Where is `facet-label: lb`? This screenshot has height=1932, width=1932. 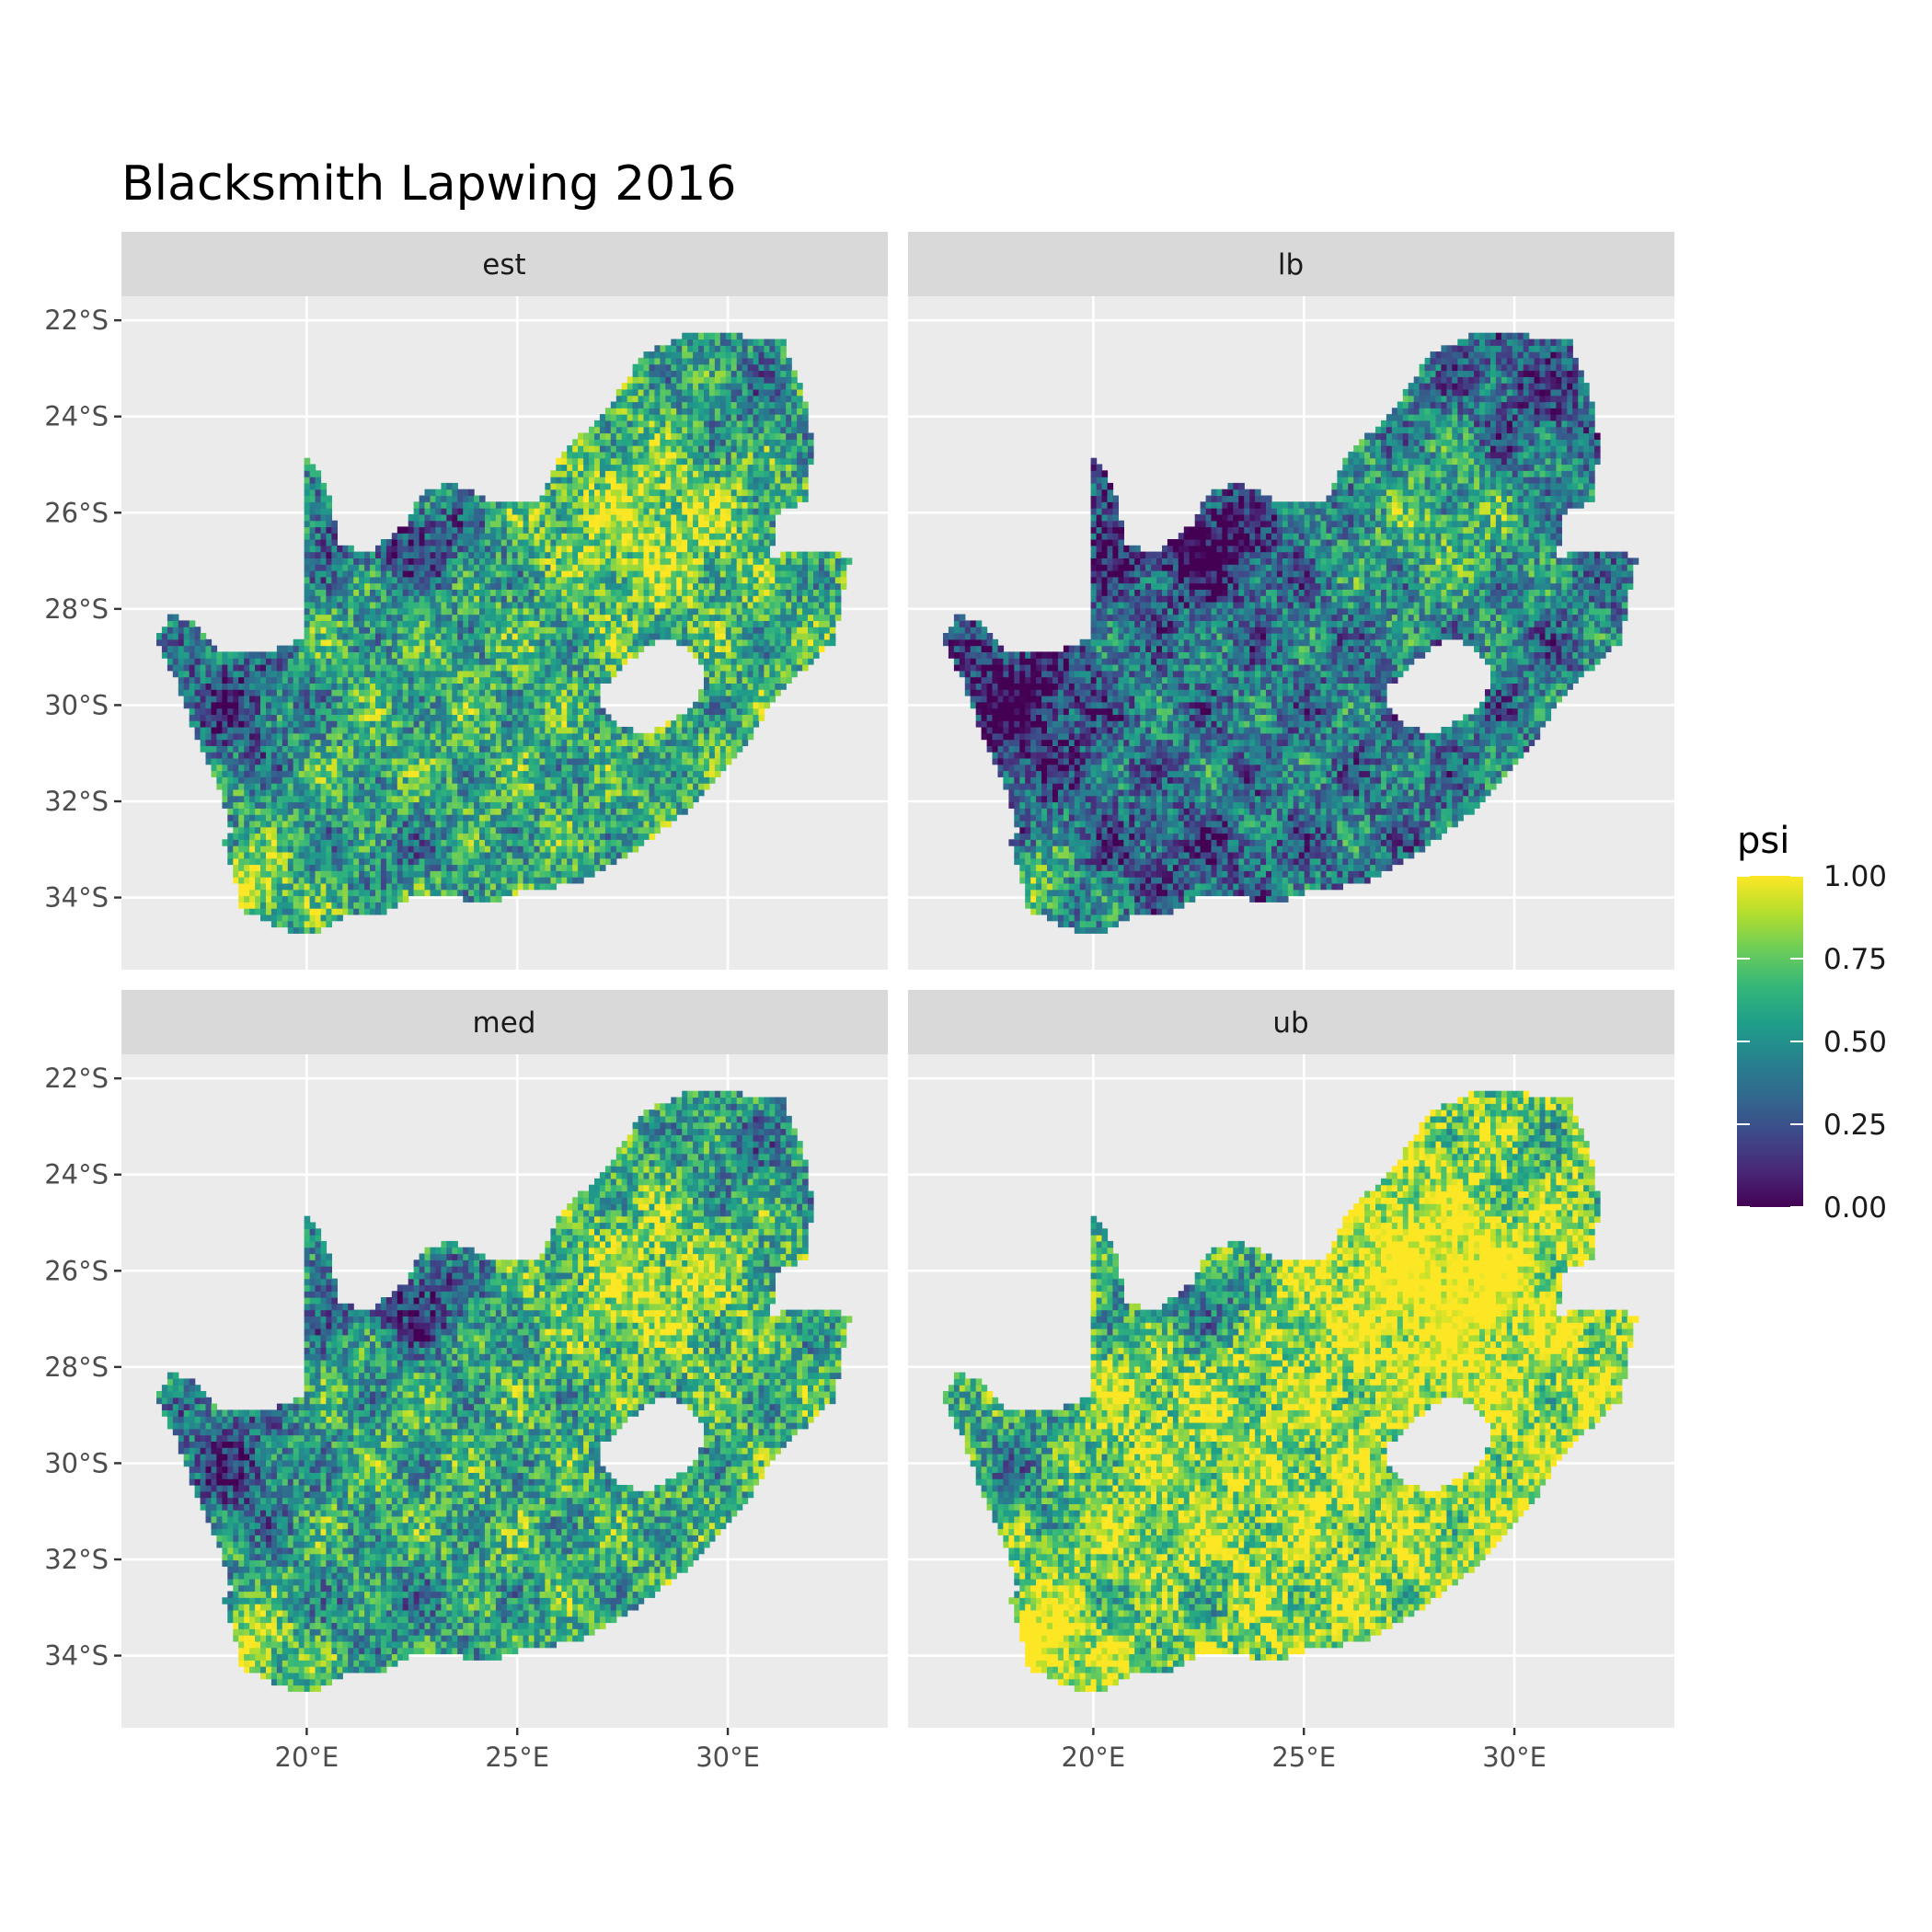 facet-label: lb is located at coordinates (1291, 265).